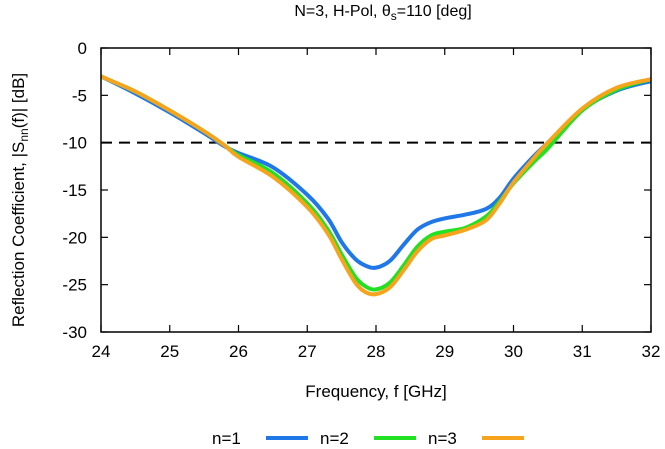 The height and width of the screenshot is (449, 665). I want to click on y-tick-label: 0, so click(82, 48).